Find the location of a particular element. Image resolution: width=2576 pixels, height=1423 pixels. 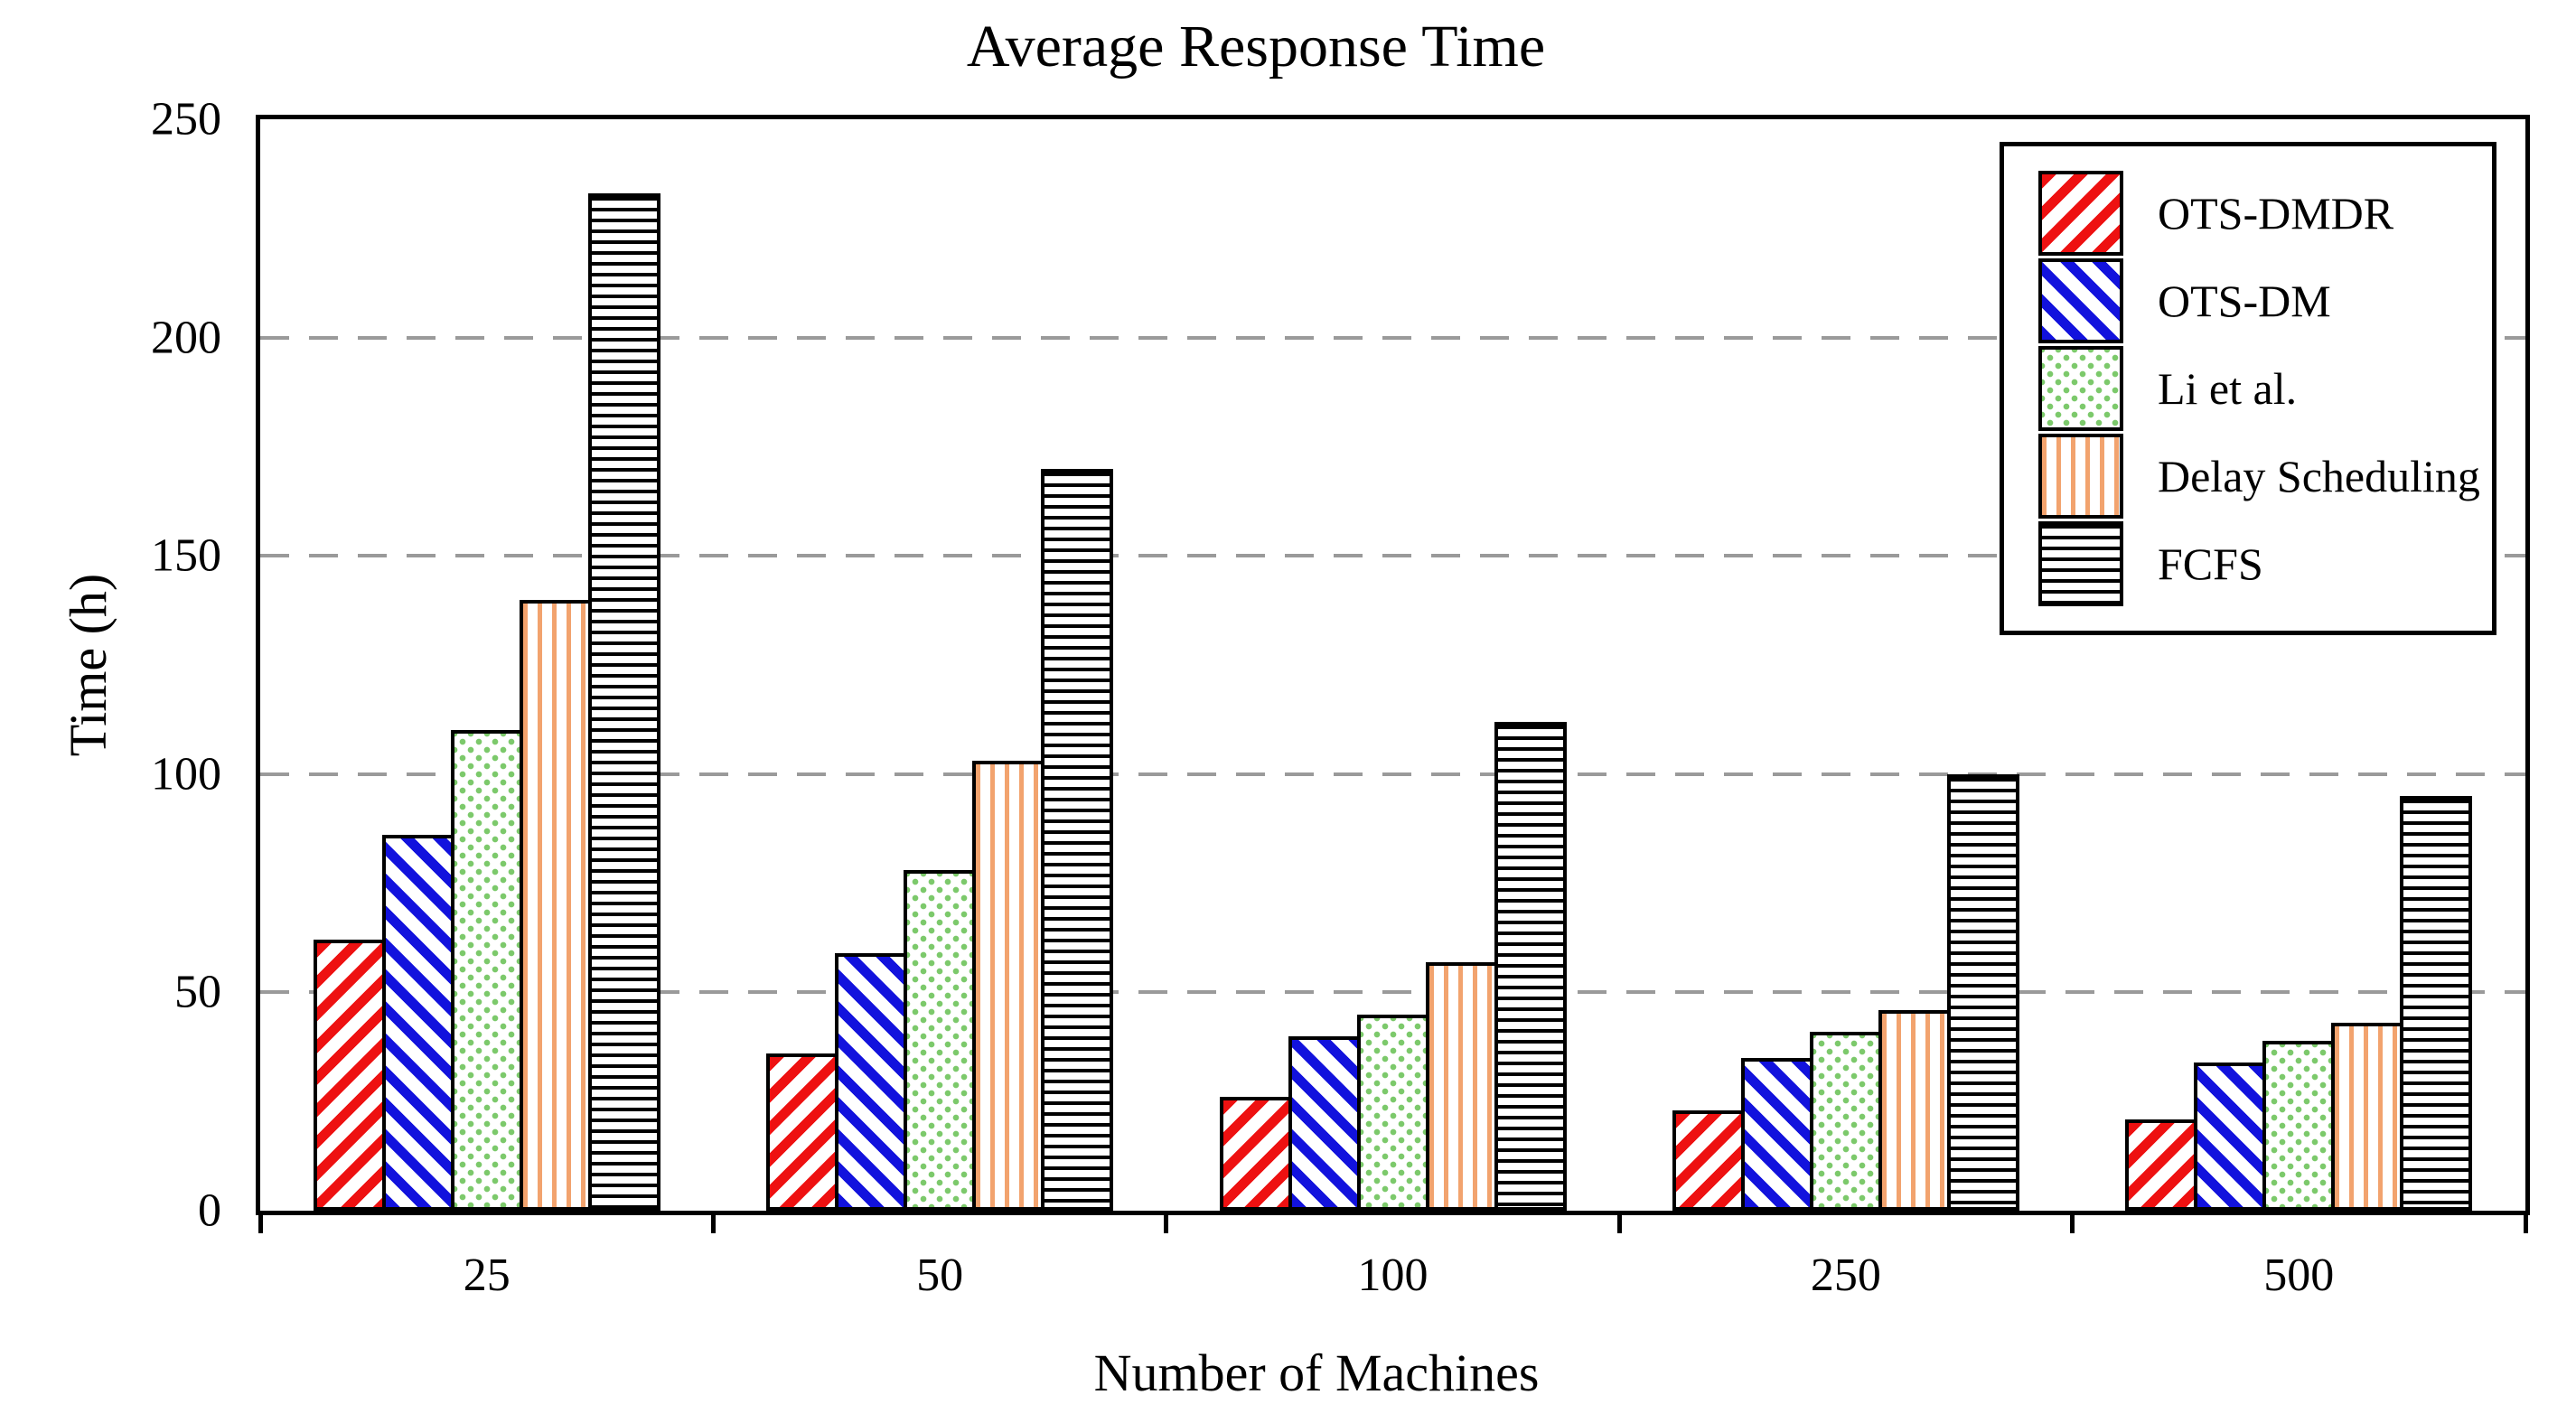

y-tick-label-150: 150 is located at coordinates (186, 555).